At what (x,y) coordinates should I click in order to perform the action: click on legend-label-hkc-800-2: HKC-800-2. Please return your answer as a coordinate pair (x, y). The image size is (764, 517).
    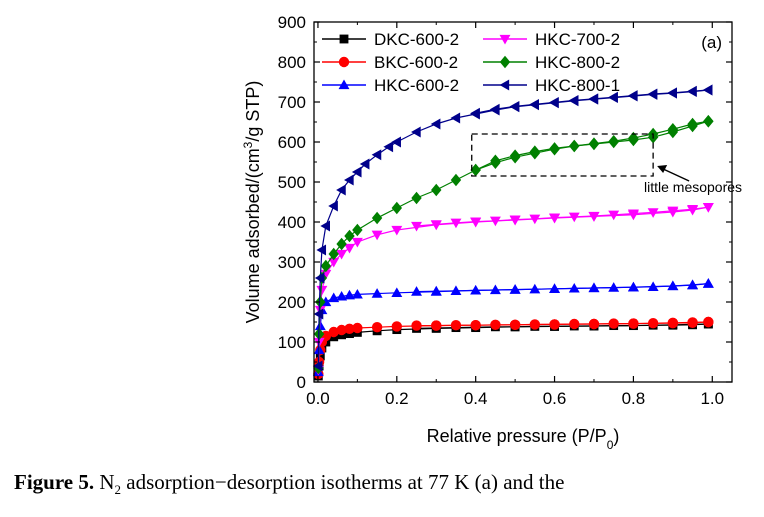
    Looking at the image, I should click on (577, 62).